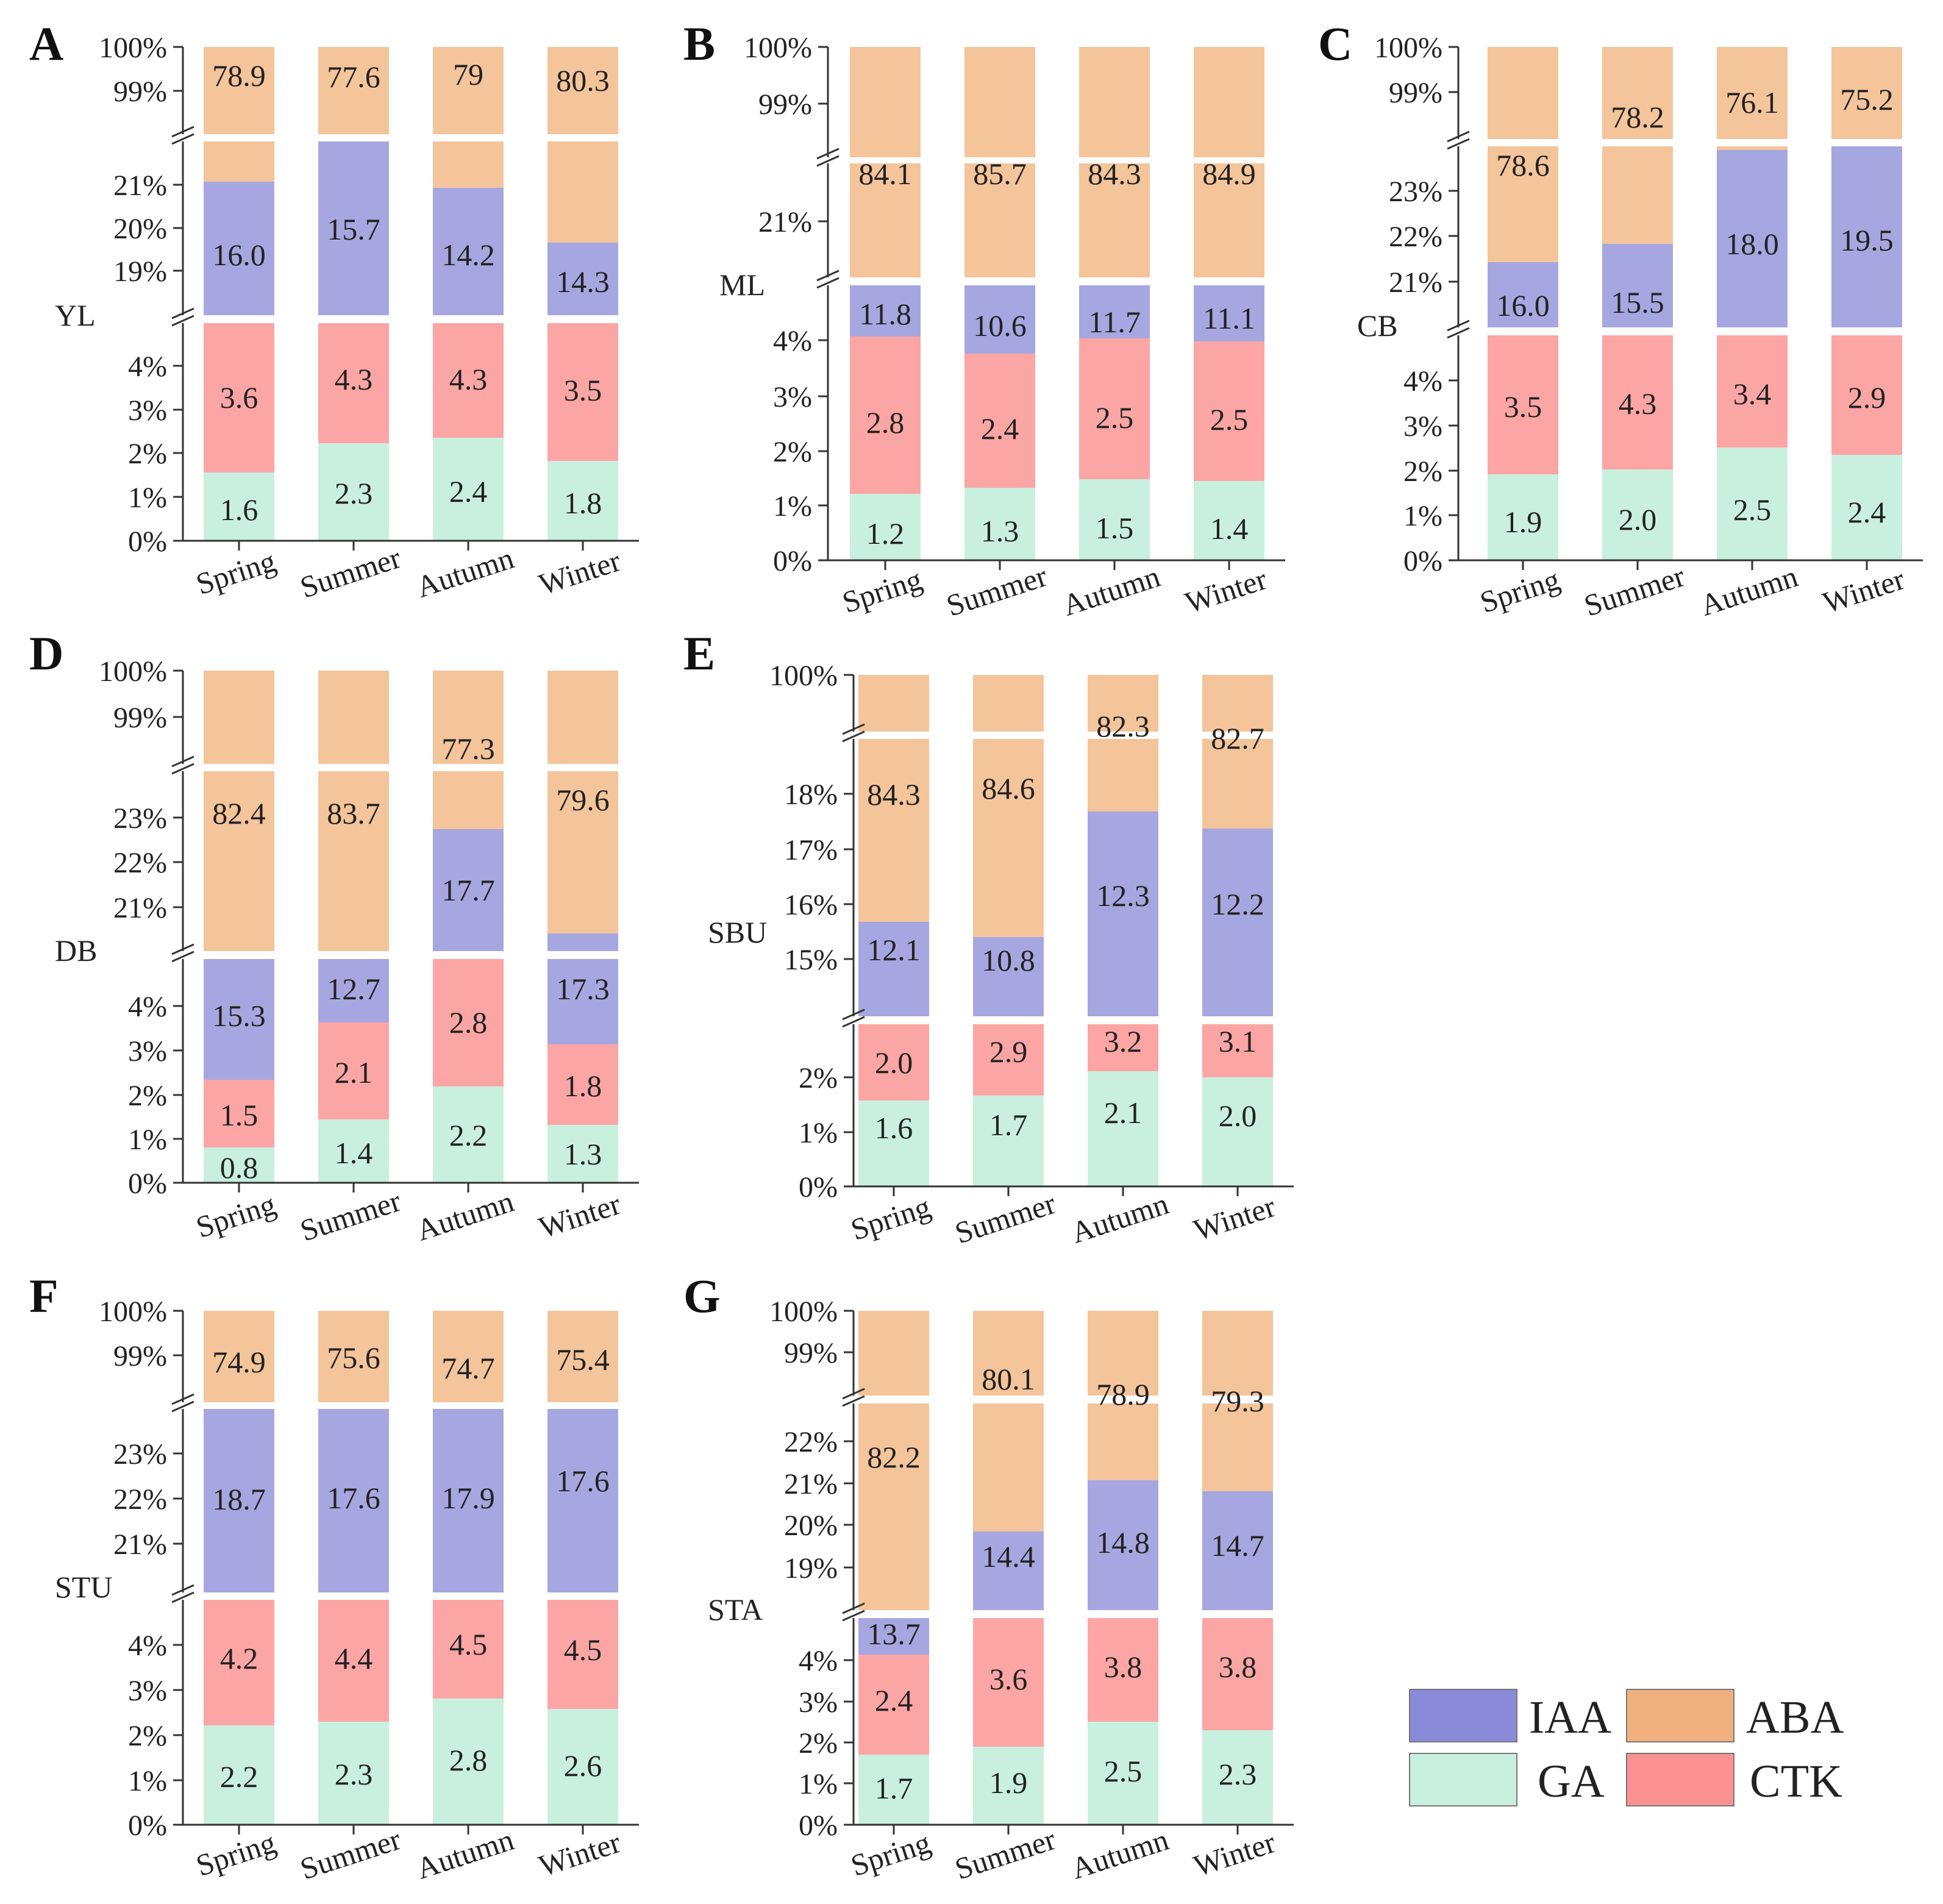 Image resolution: width=1943 pixels, height=1904 pixels. What do you see at coordinates (699, 44) in the screenshot?
I see `panel-letter: B` at bounding box center [699, 44].